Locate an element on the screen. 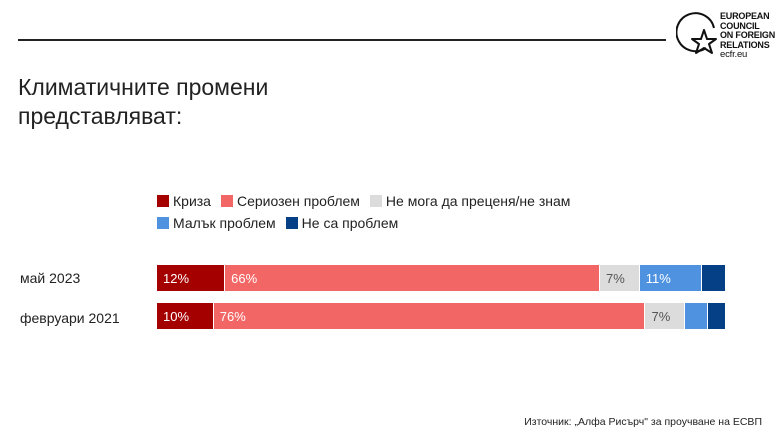  stacked-bar-feb-2021: 10% 76% 7% is located at coordinates (441, 316).